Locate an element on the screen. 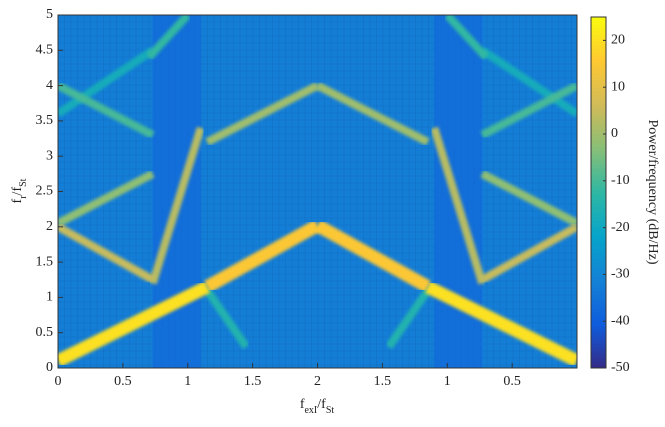 The height and width of the screenshot is (427, 665). x-tick-label: 0 is located at coordinates (58, 381).